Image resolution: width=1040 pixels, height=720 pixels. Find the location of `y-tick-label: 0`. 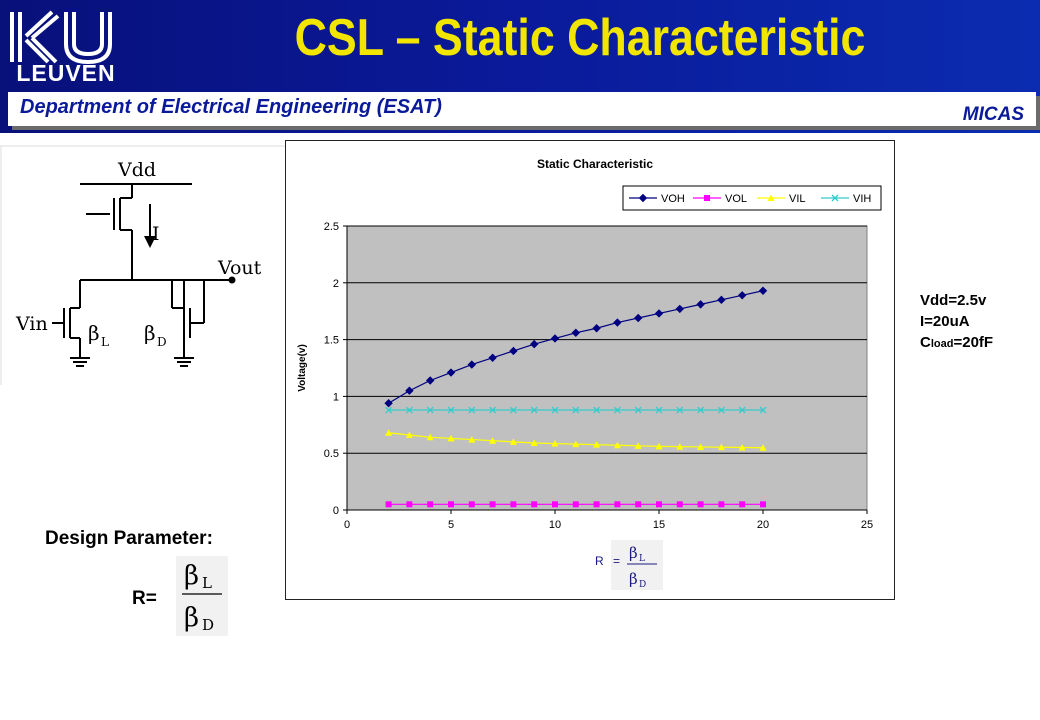

y-tick-label: 0 is located at coordinates (336, 511).